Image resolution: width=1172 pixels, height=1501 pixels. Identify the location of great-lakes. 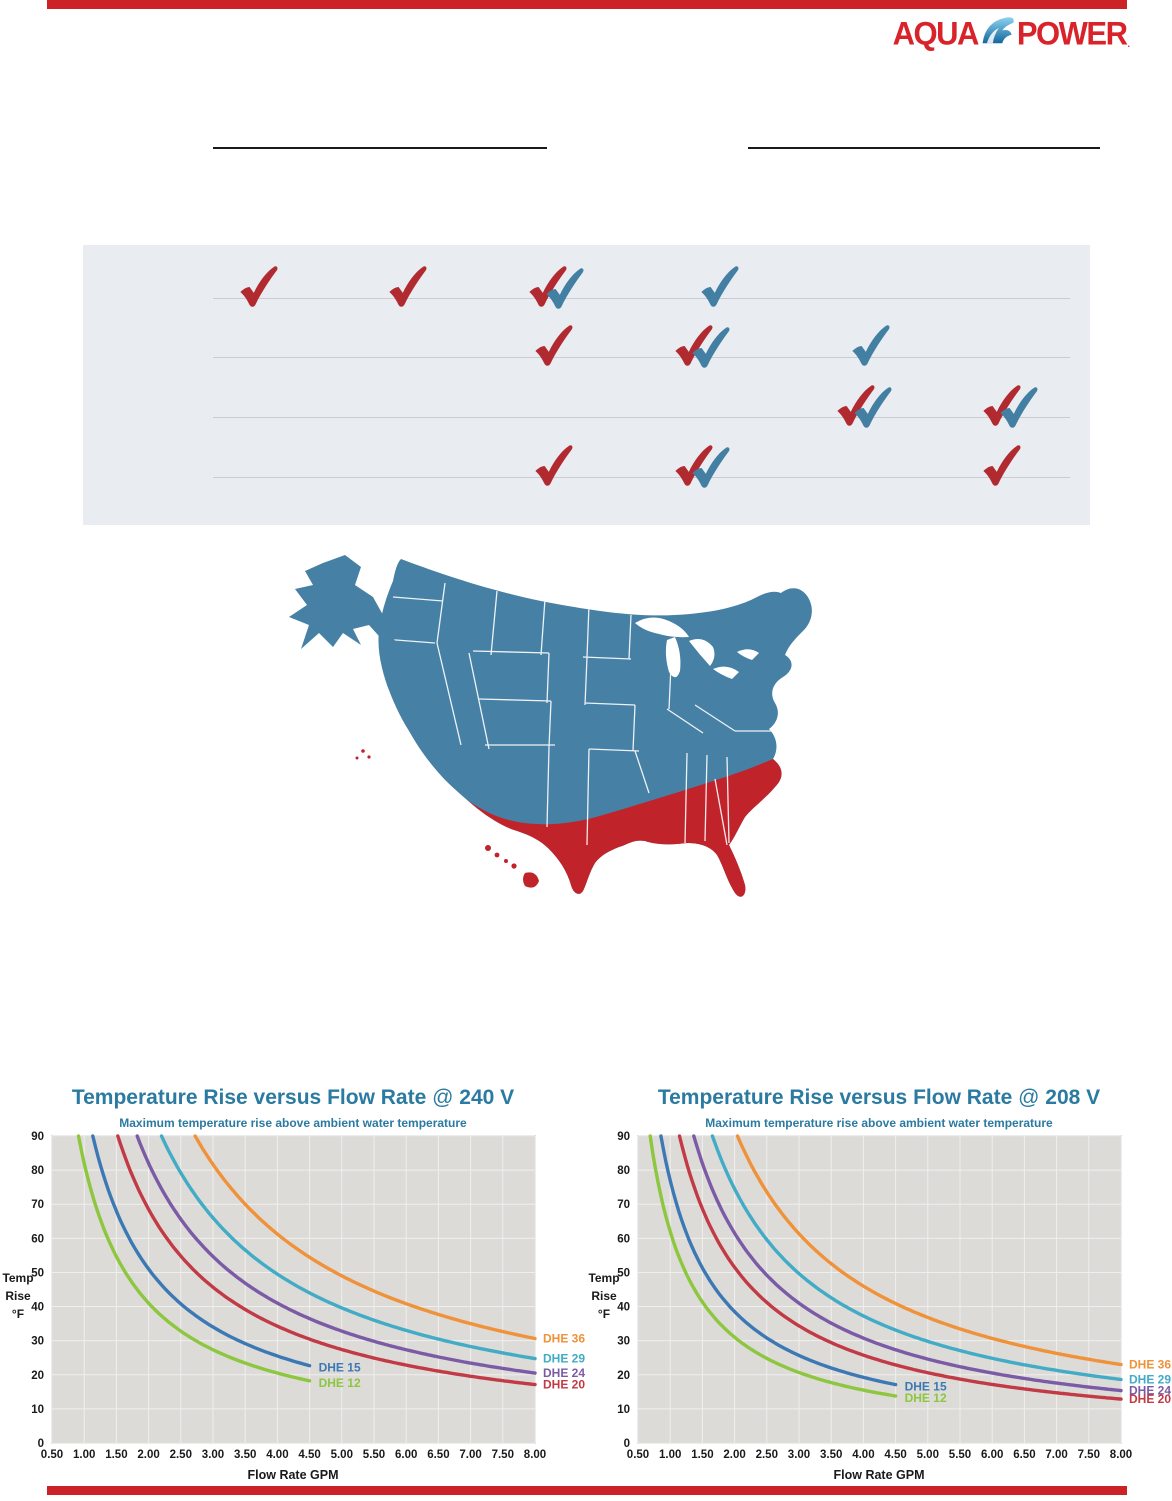
(697, 648).